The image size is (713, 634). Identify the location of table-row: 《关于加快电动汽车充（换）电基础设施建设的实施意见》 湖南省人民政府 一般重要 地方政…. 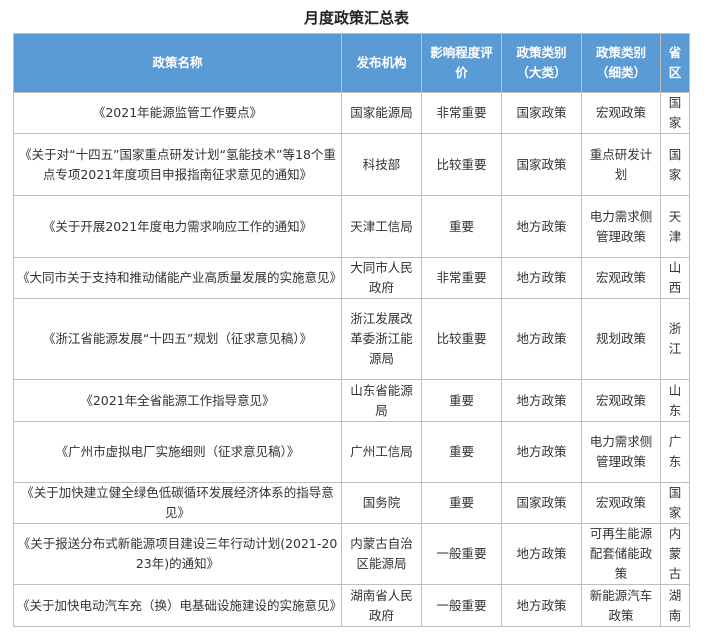
(351, 605).